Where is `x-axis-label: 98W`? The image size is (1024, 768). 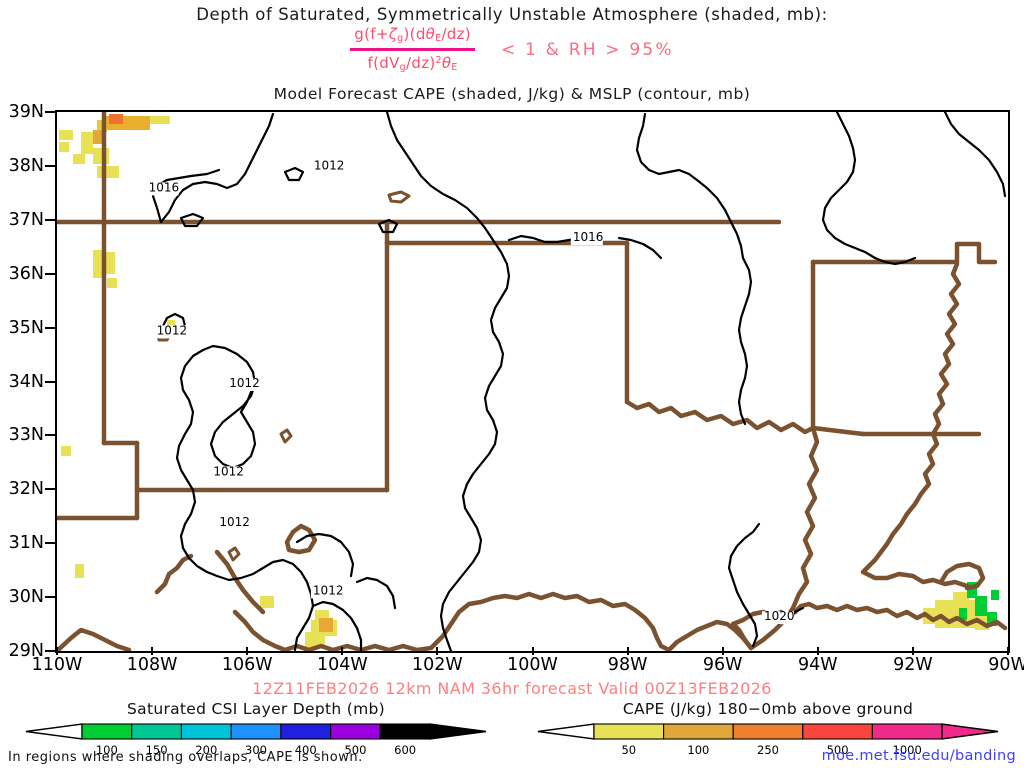
x-axis-label: 98W is located at coordinates (627, 665).